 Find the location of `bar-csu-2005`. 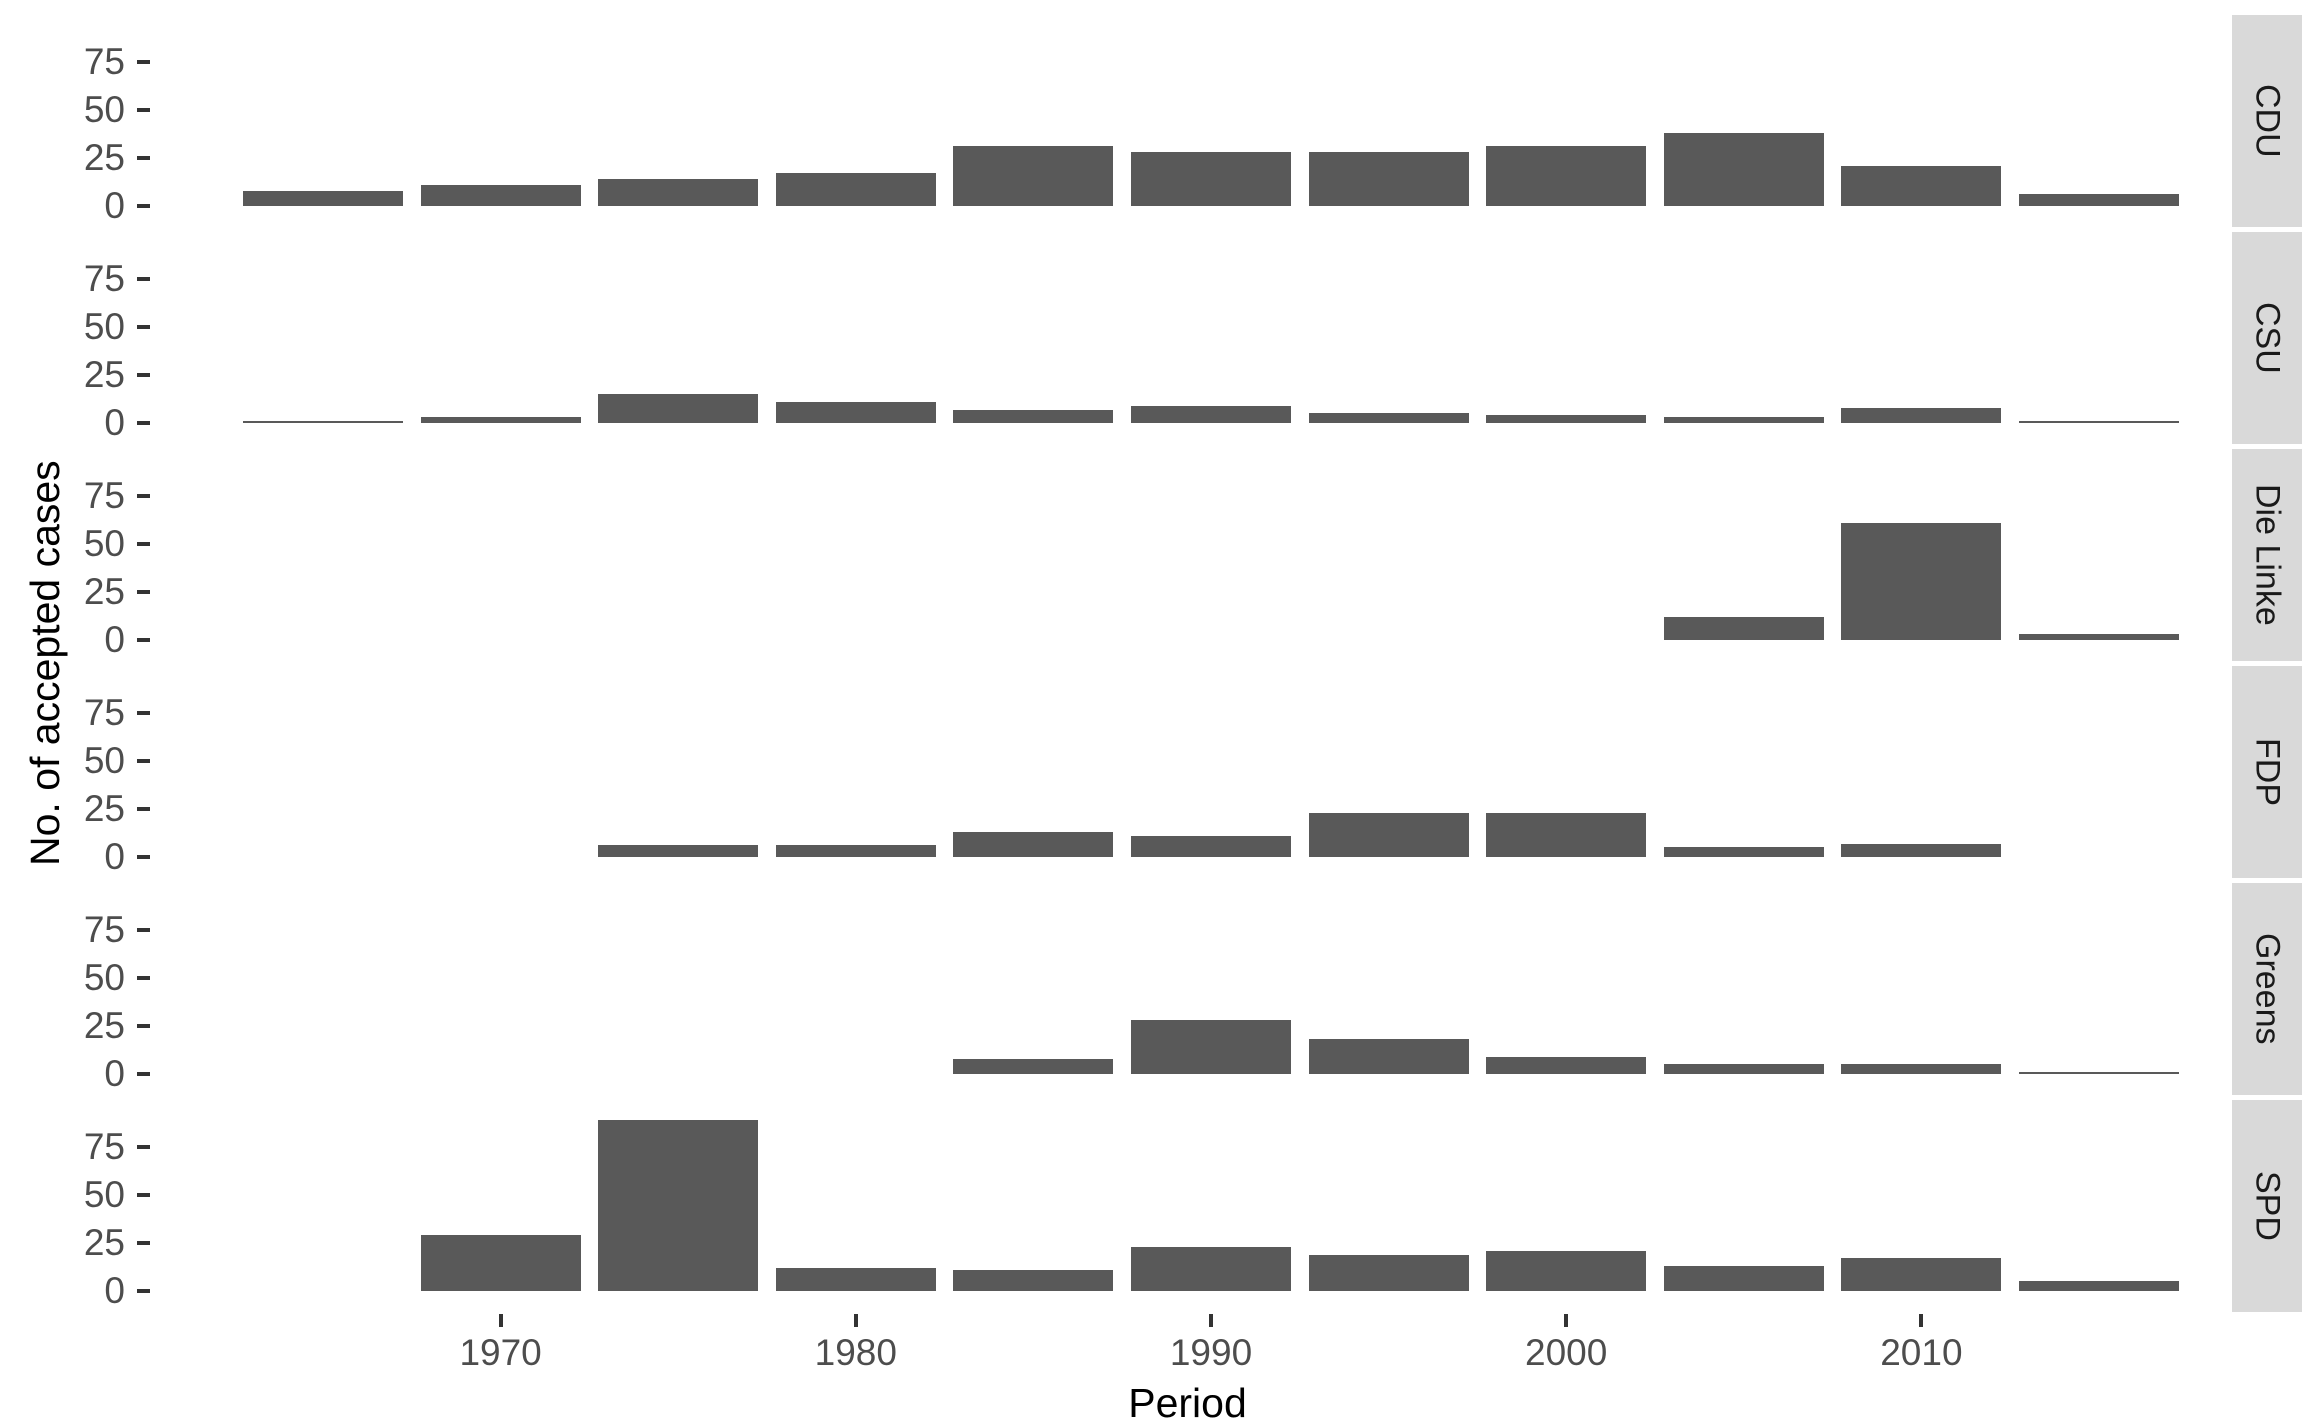

bar-csu-2005 is located at coordinates (1743, 420).